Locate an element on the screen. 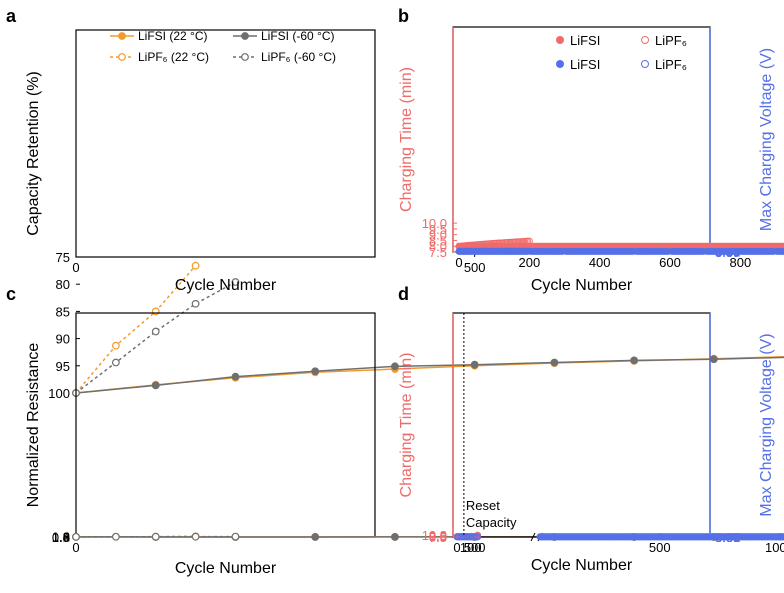  panel-a-y-tick-label: 75 is located at coordinates (63, 257).